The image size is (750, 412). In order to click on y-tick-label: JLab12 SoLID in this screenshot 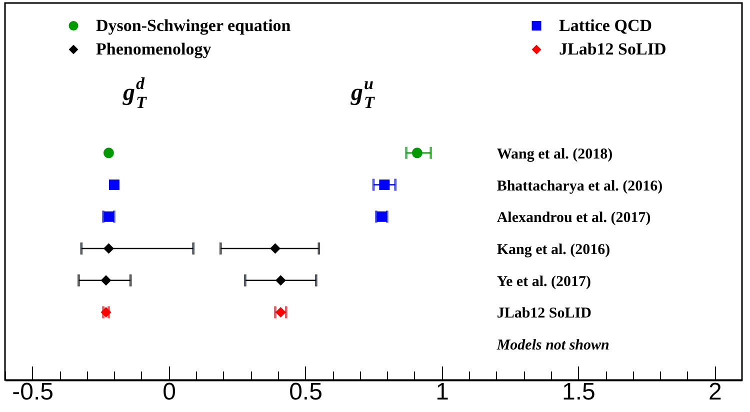, I will do `click(544, 314)`.